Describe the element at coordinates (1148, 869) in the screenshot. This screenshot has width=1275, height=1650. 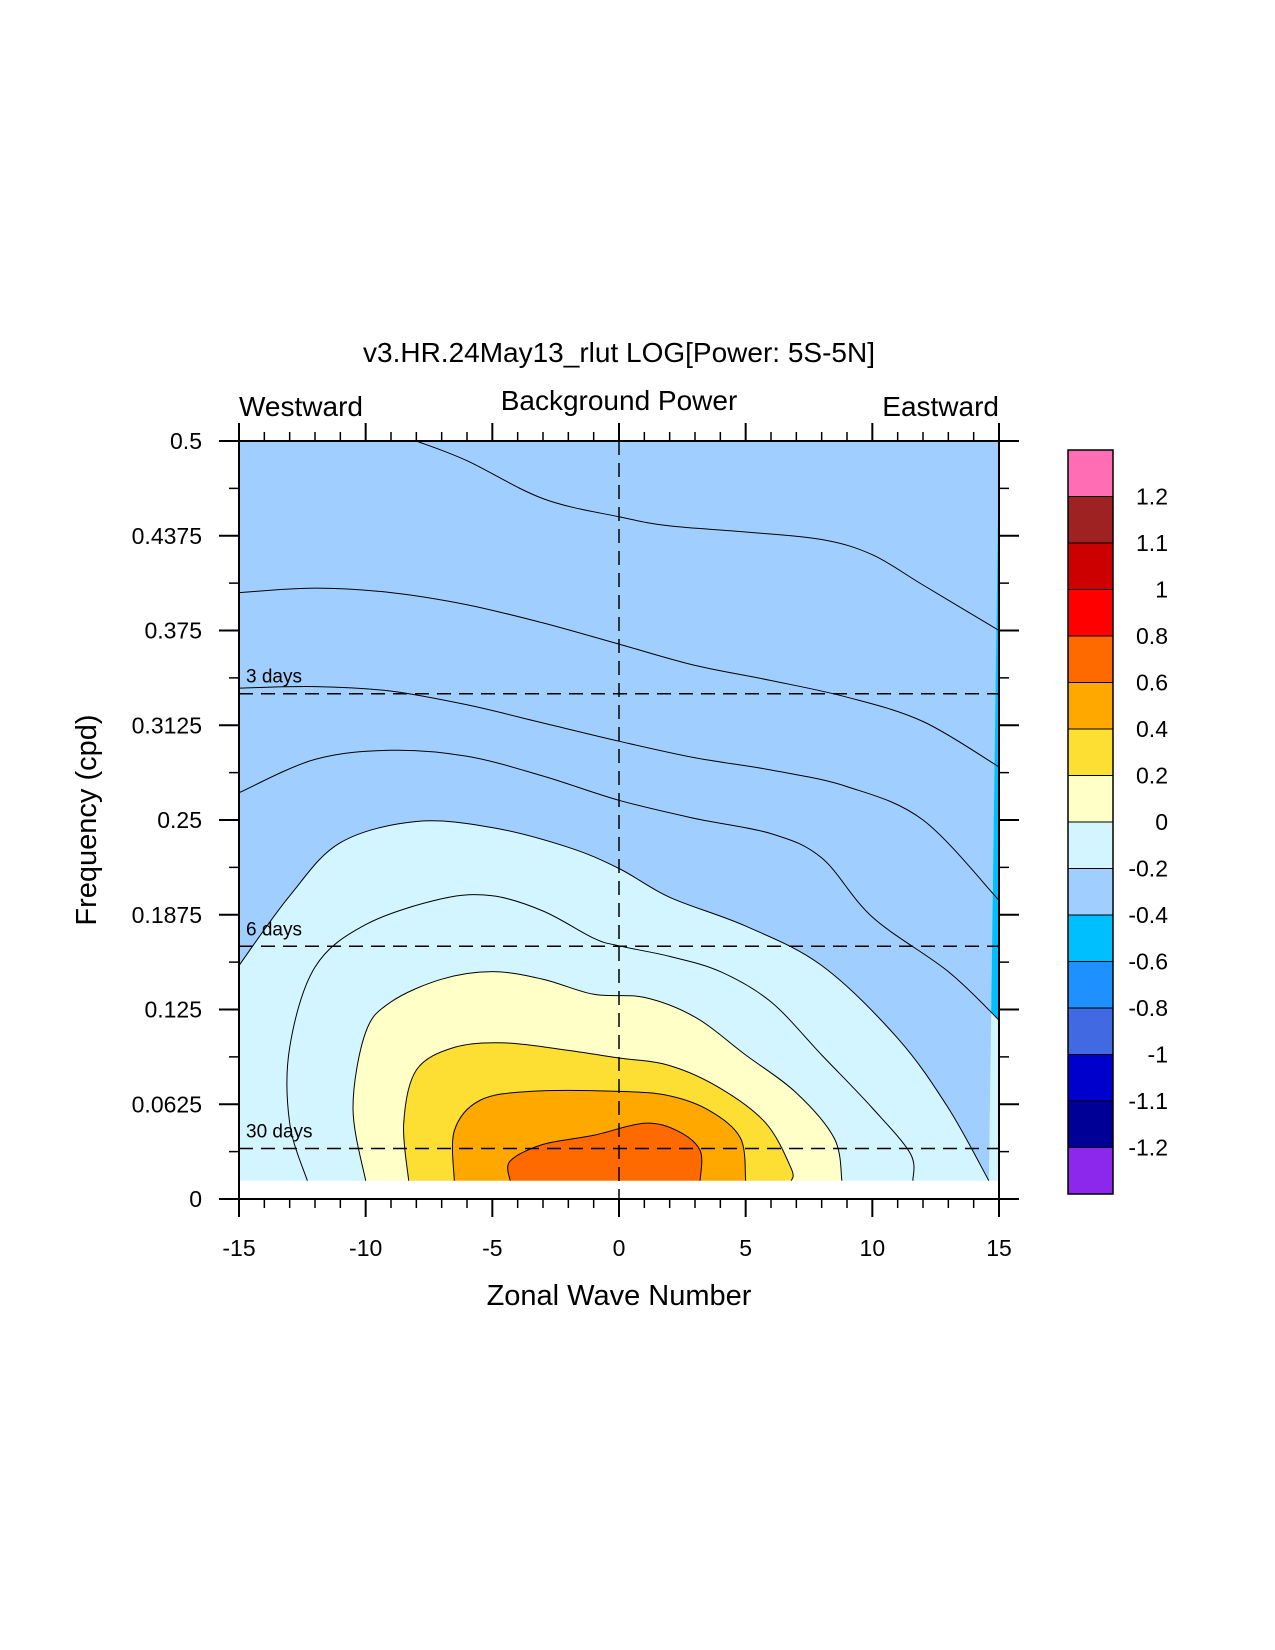
I see `colorbar-label: -0.2` at that location.